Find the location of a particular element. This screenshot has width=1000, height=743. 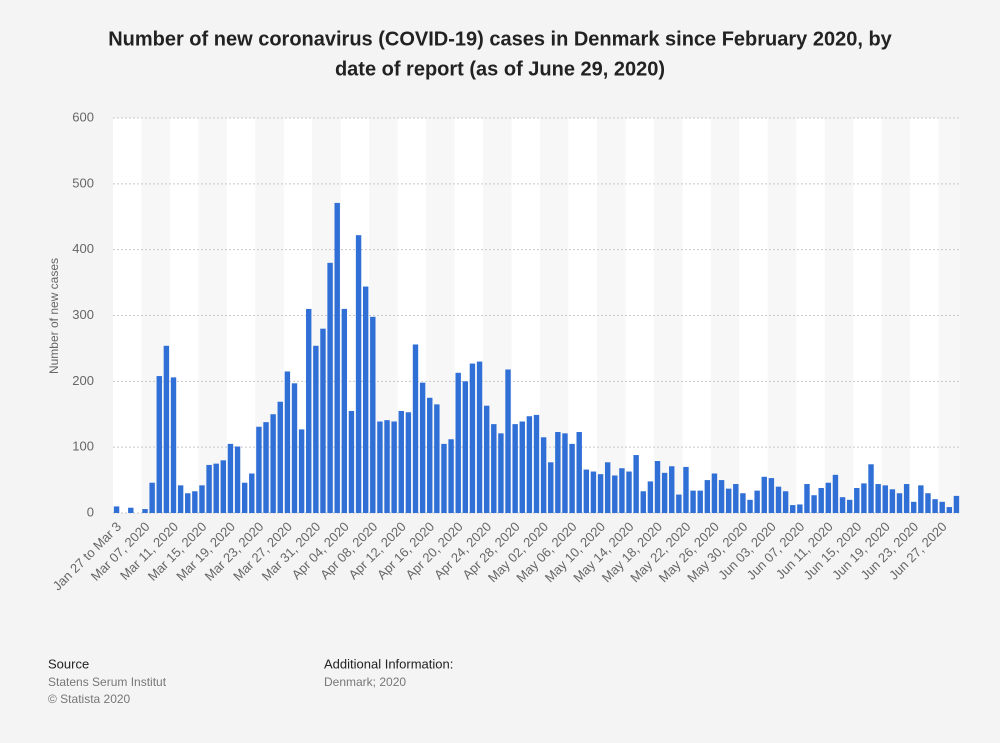

chart-title: date of report (as of June 29, 2020) is located at coordinates (500, 69).